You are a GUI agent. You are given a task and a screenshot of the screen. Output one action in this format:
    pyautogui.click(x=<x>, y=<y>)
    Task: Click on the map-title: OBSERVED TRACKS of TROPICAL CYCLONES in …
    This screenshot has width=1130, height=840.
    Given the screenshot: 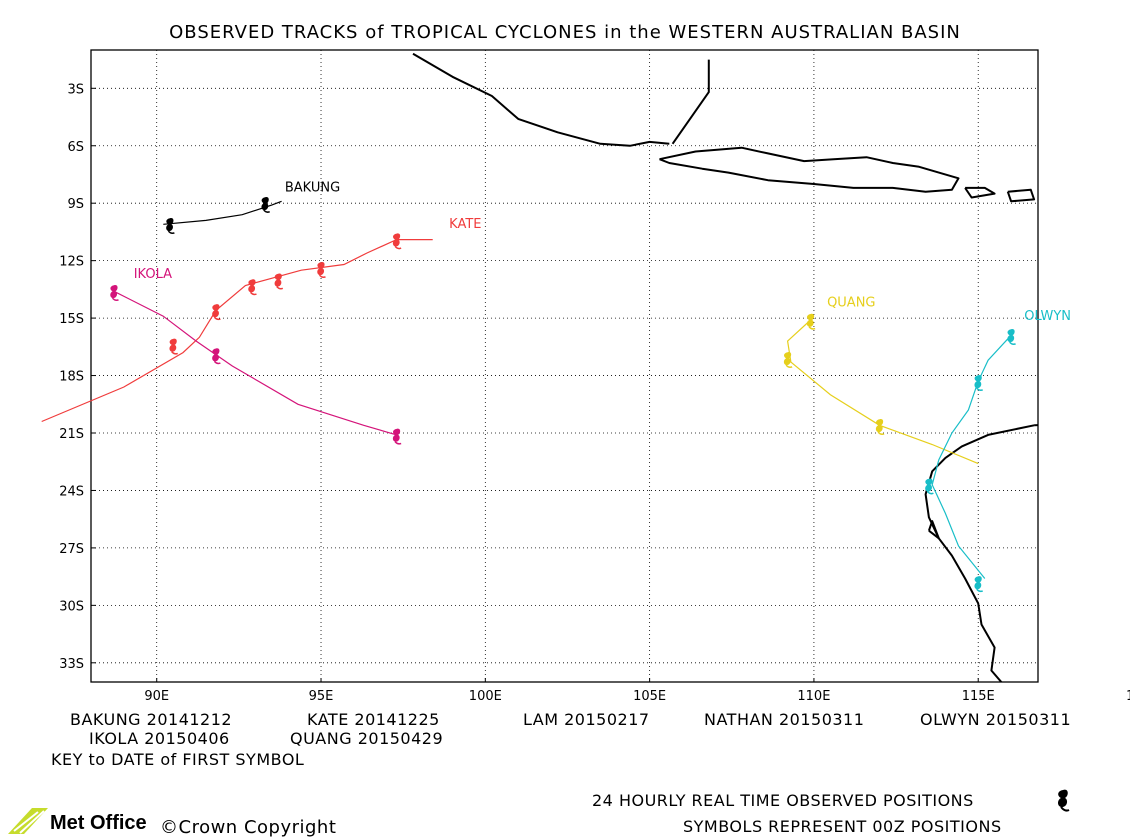 What is the action you would take?
    pyautogui.click(x=565, y=32)
    